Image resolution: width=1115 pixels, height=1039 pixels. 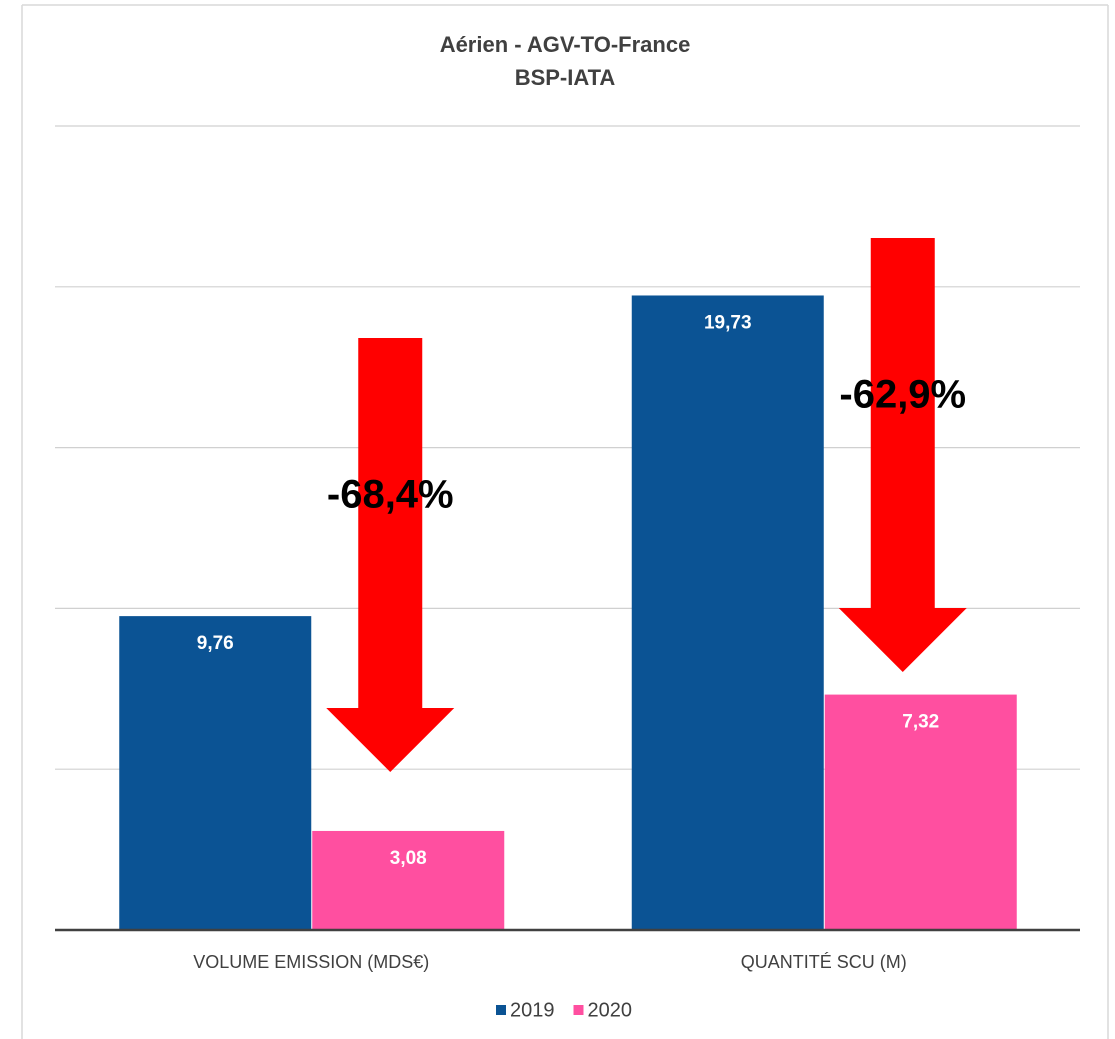 I want to click on data-label: 9,76, so click(x=215, y=643).